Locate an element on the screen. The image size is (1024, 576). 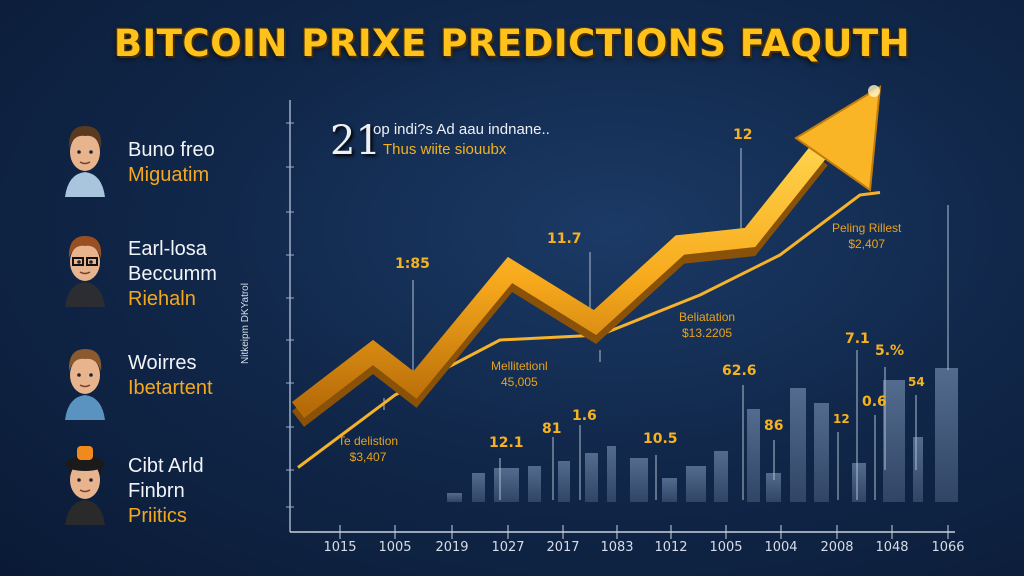
x-tick-label: 1012 is located at coordinates (671, 547).